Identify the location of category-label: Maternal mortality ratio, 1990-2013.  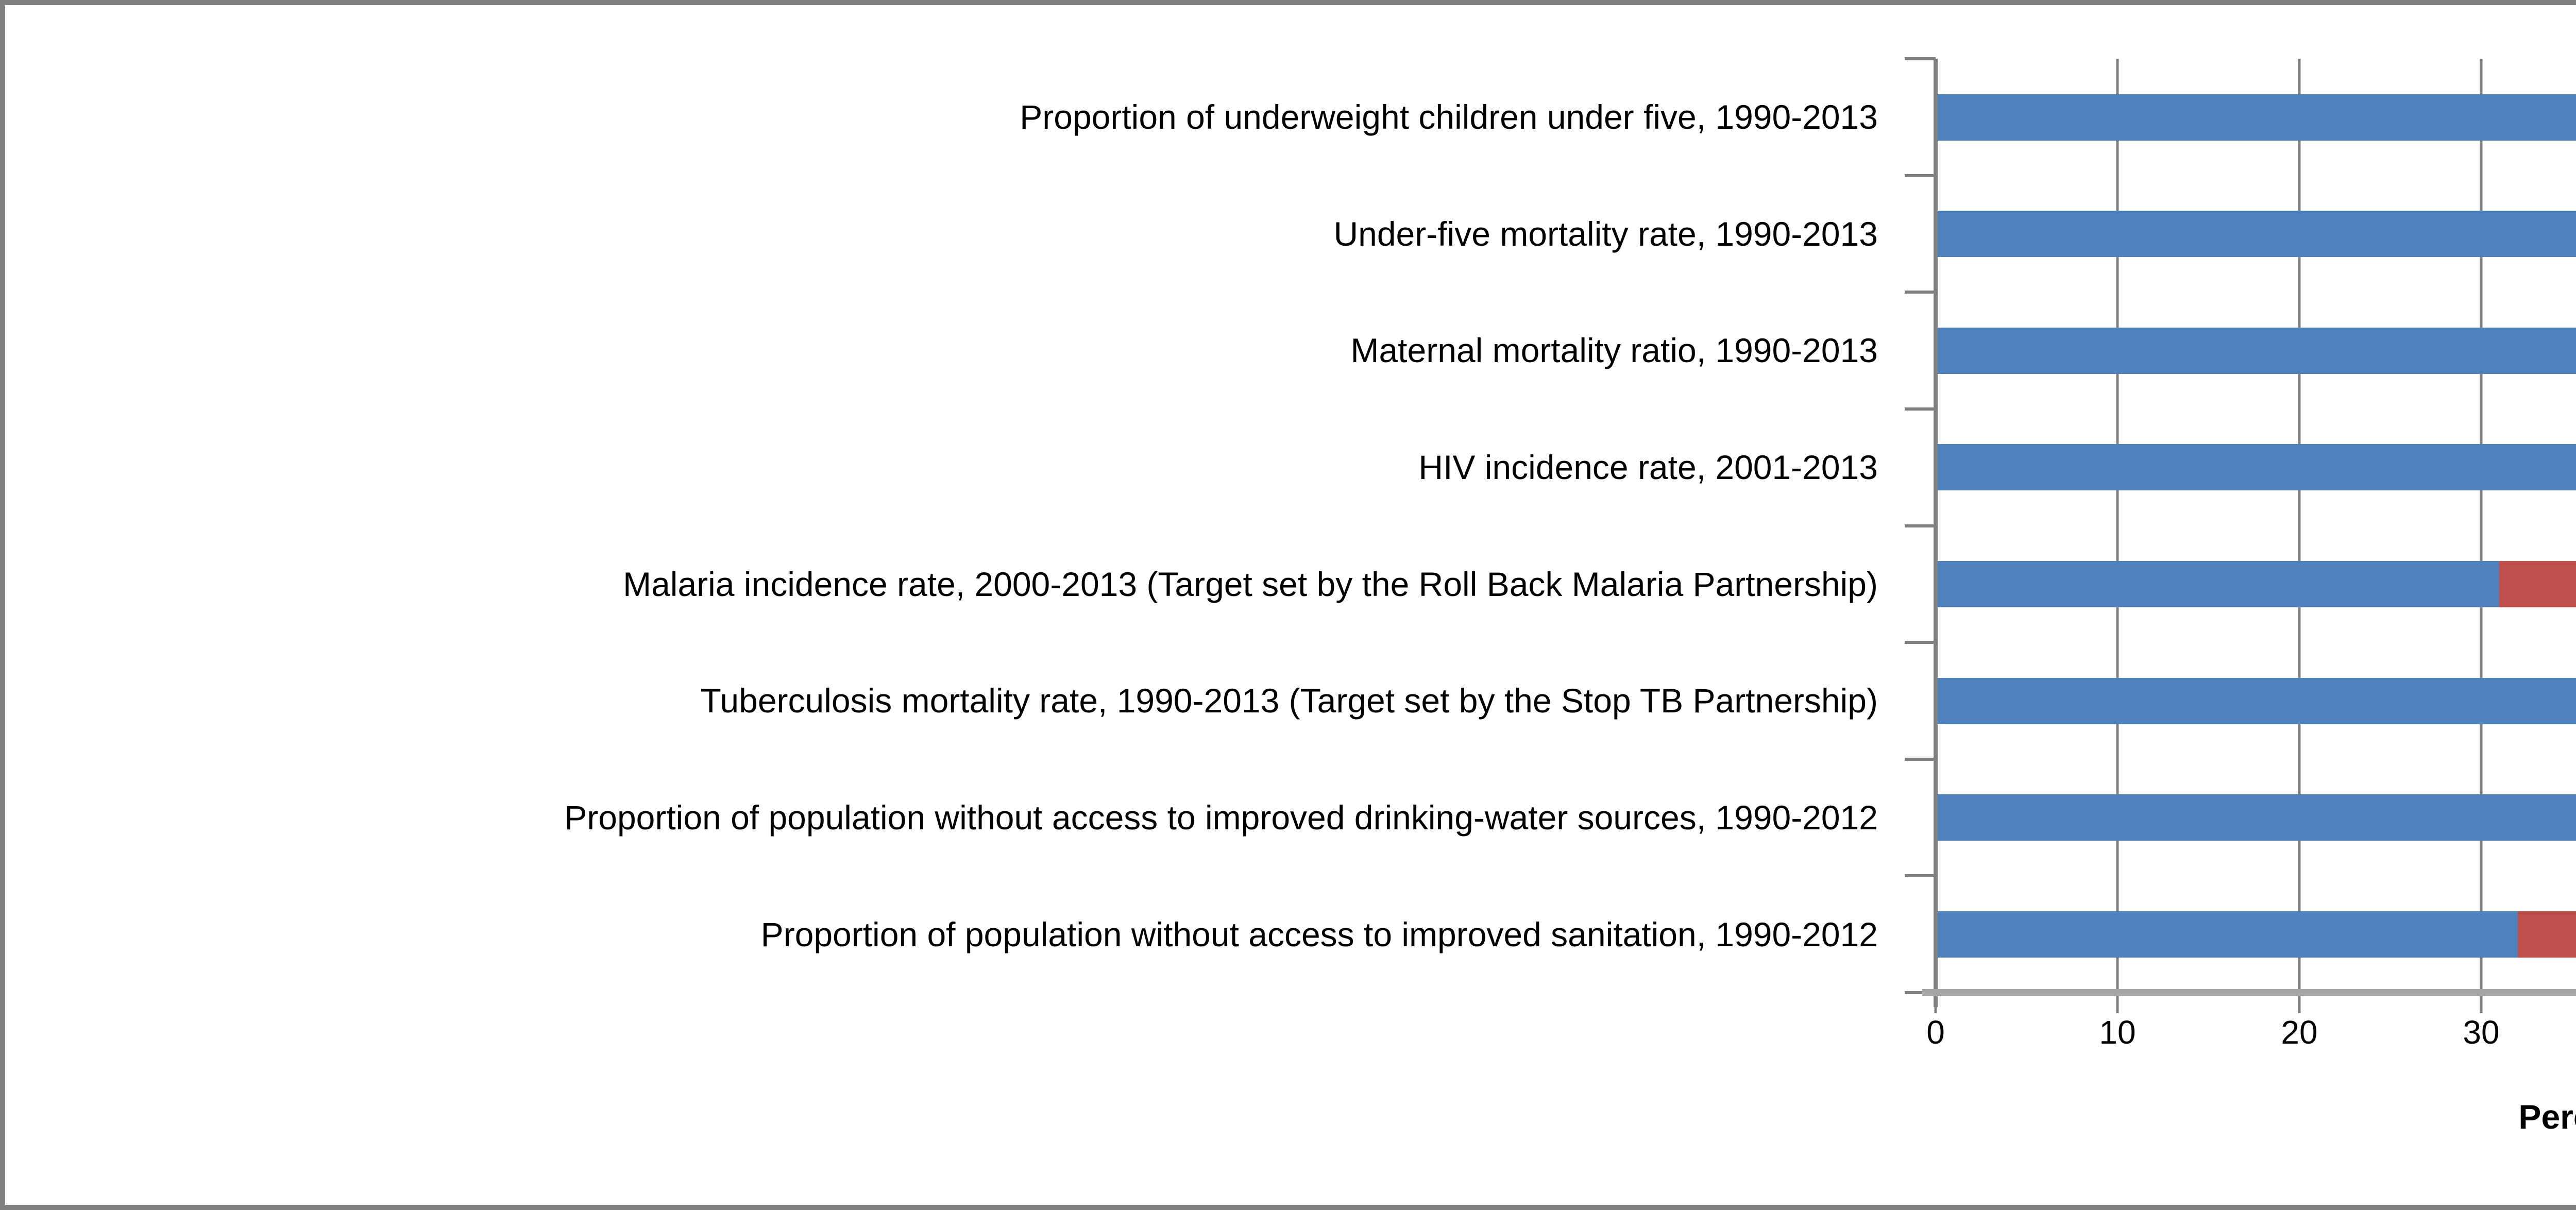
(1614, 350).